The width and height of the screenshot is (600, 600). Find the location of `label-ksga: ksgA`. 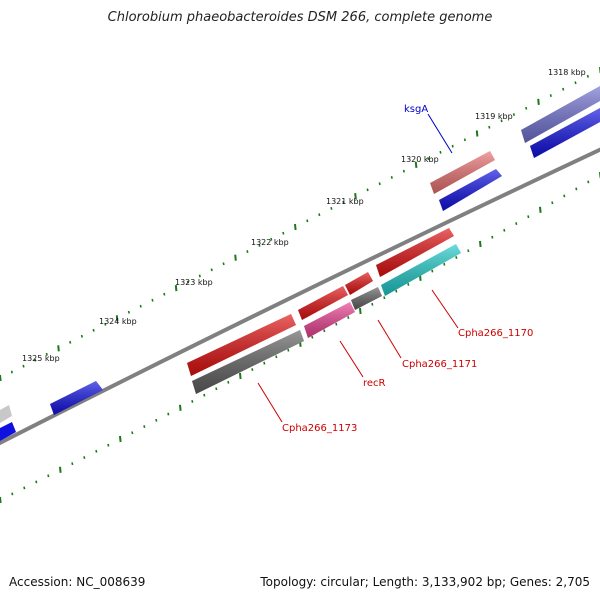

label-ksga: ksgA is located at coordinates (416, 109).